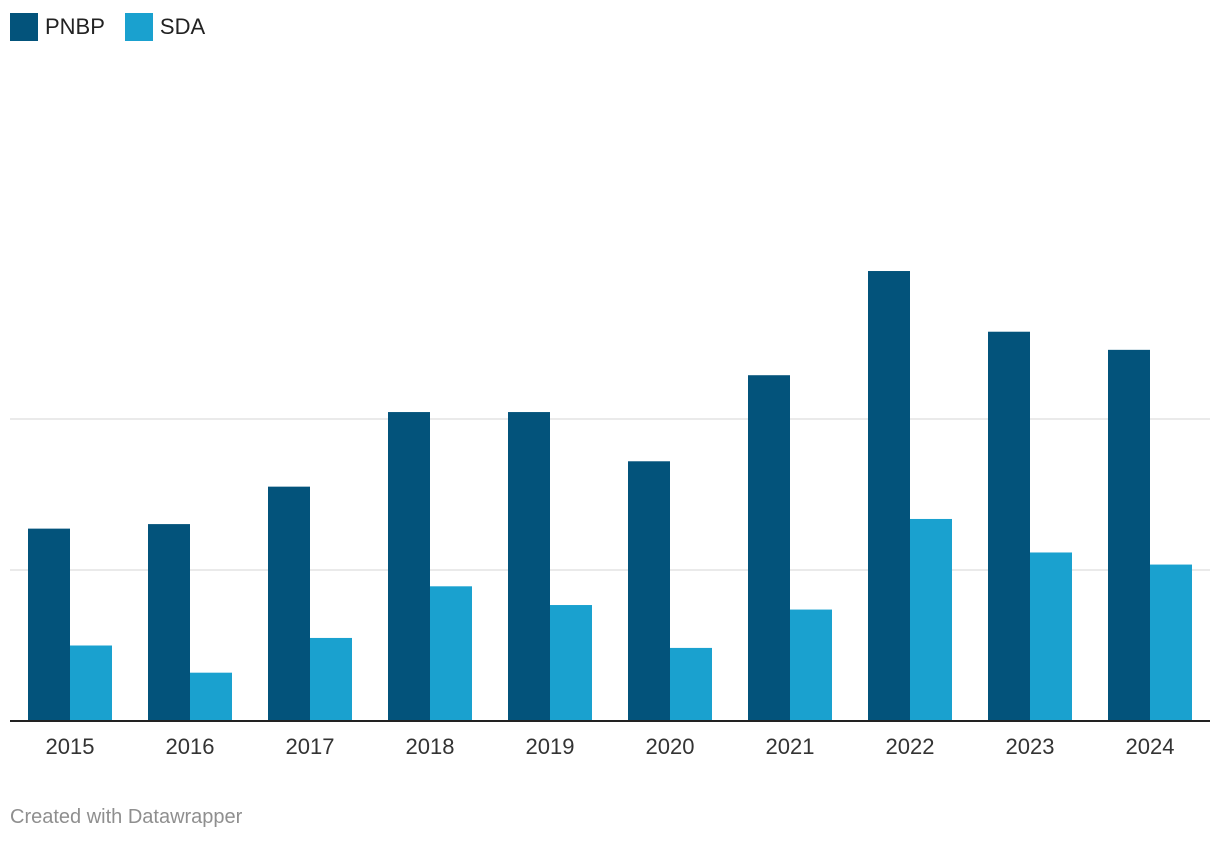 The width and height of the screenshot is (1220, 844). I want to click on bar-pnbp-2020, so click(649, 591).